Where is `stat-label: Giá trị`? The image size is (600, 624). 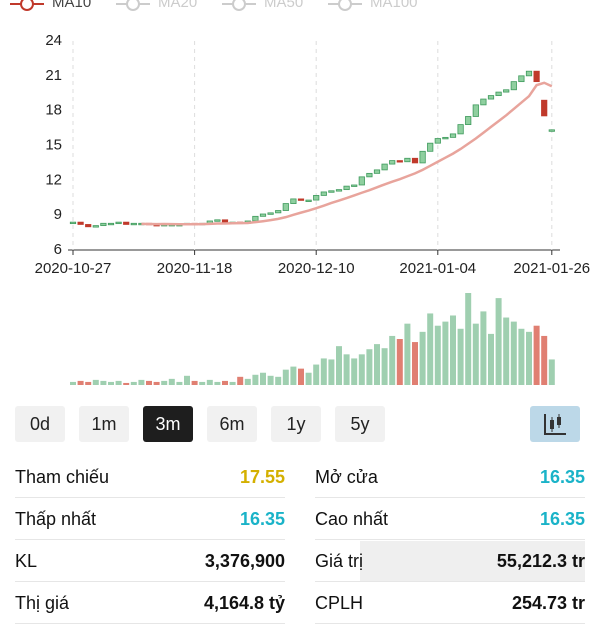
stat-label: Giá trị is located at coordinates (339, 560).